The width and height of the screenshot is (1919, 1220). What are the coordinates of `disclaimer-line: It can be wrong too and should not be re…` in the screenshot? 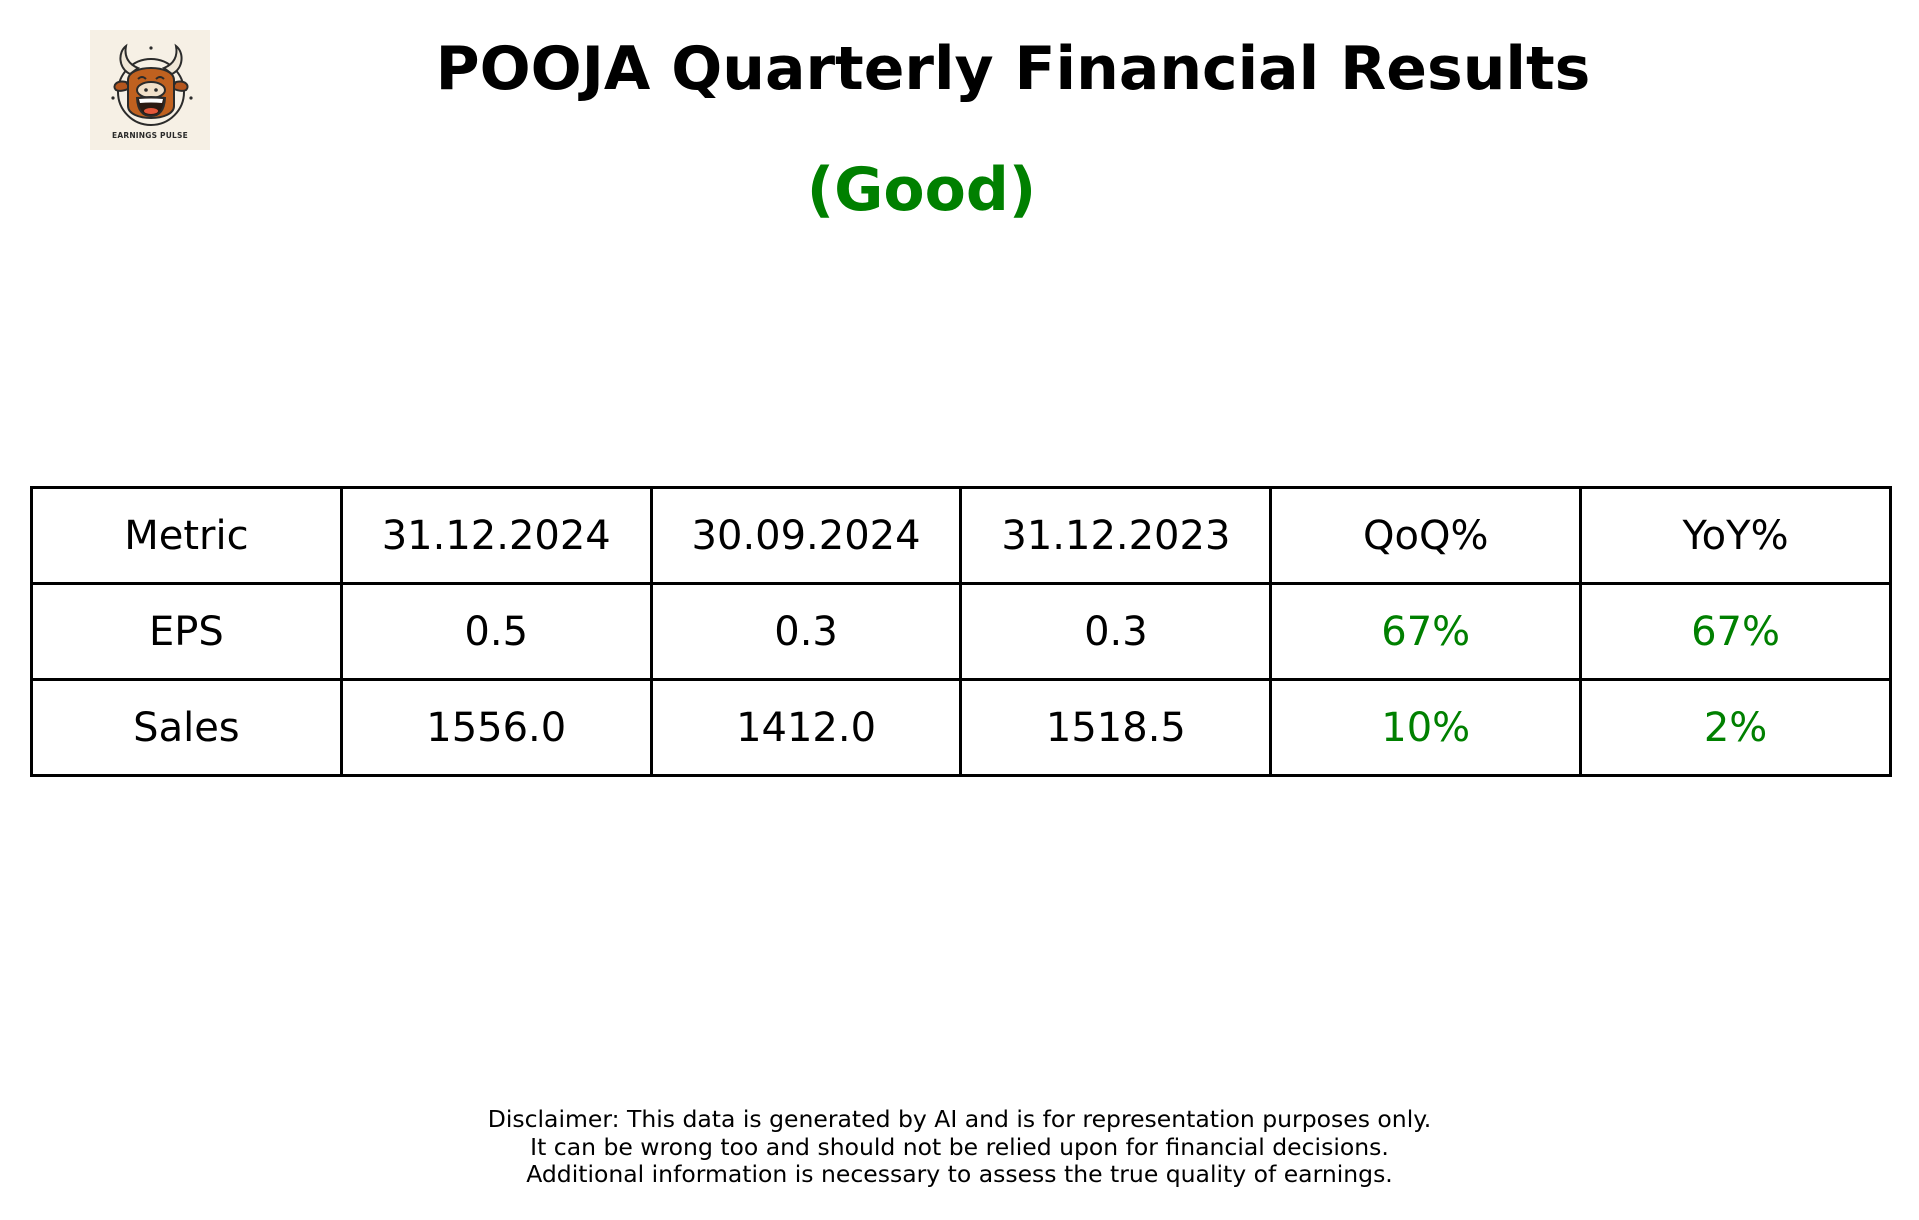 It's located at (959, 1146).